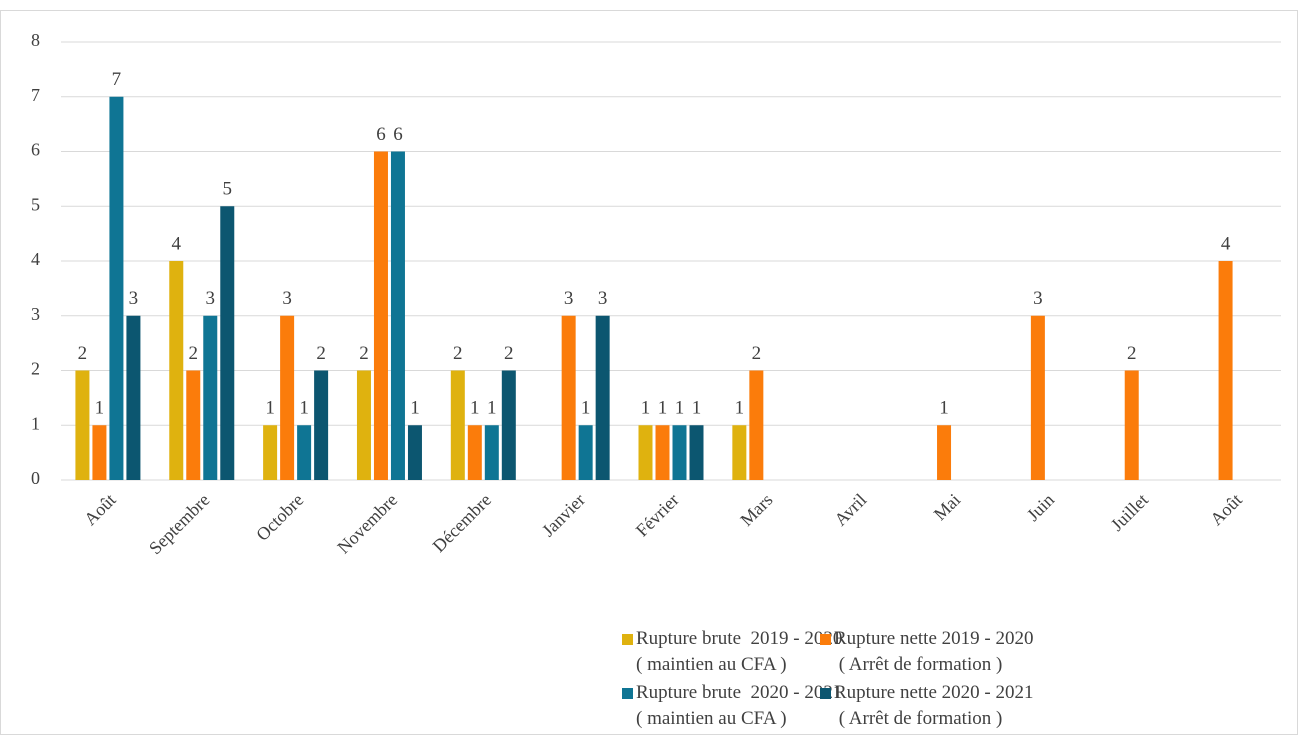 The image size is (1298, 735). I want to click on y-tick-label: 5, so click(35, 204).